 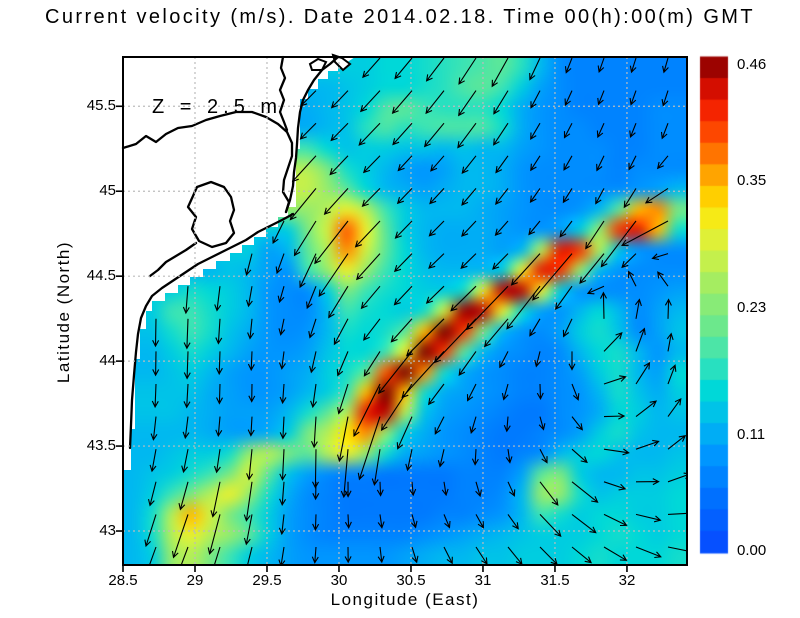 I want to click on y-tick-label: 43.5, so click(x=101, y=446).